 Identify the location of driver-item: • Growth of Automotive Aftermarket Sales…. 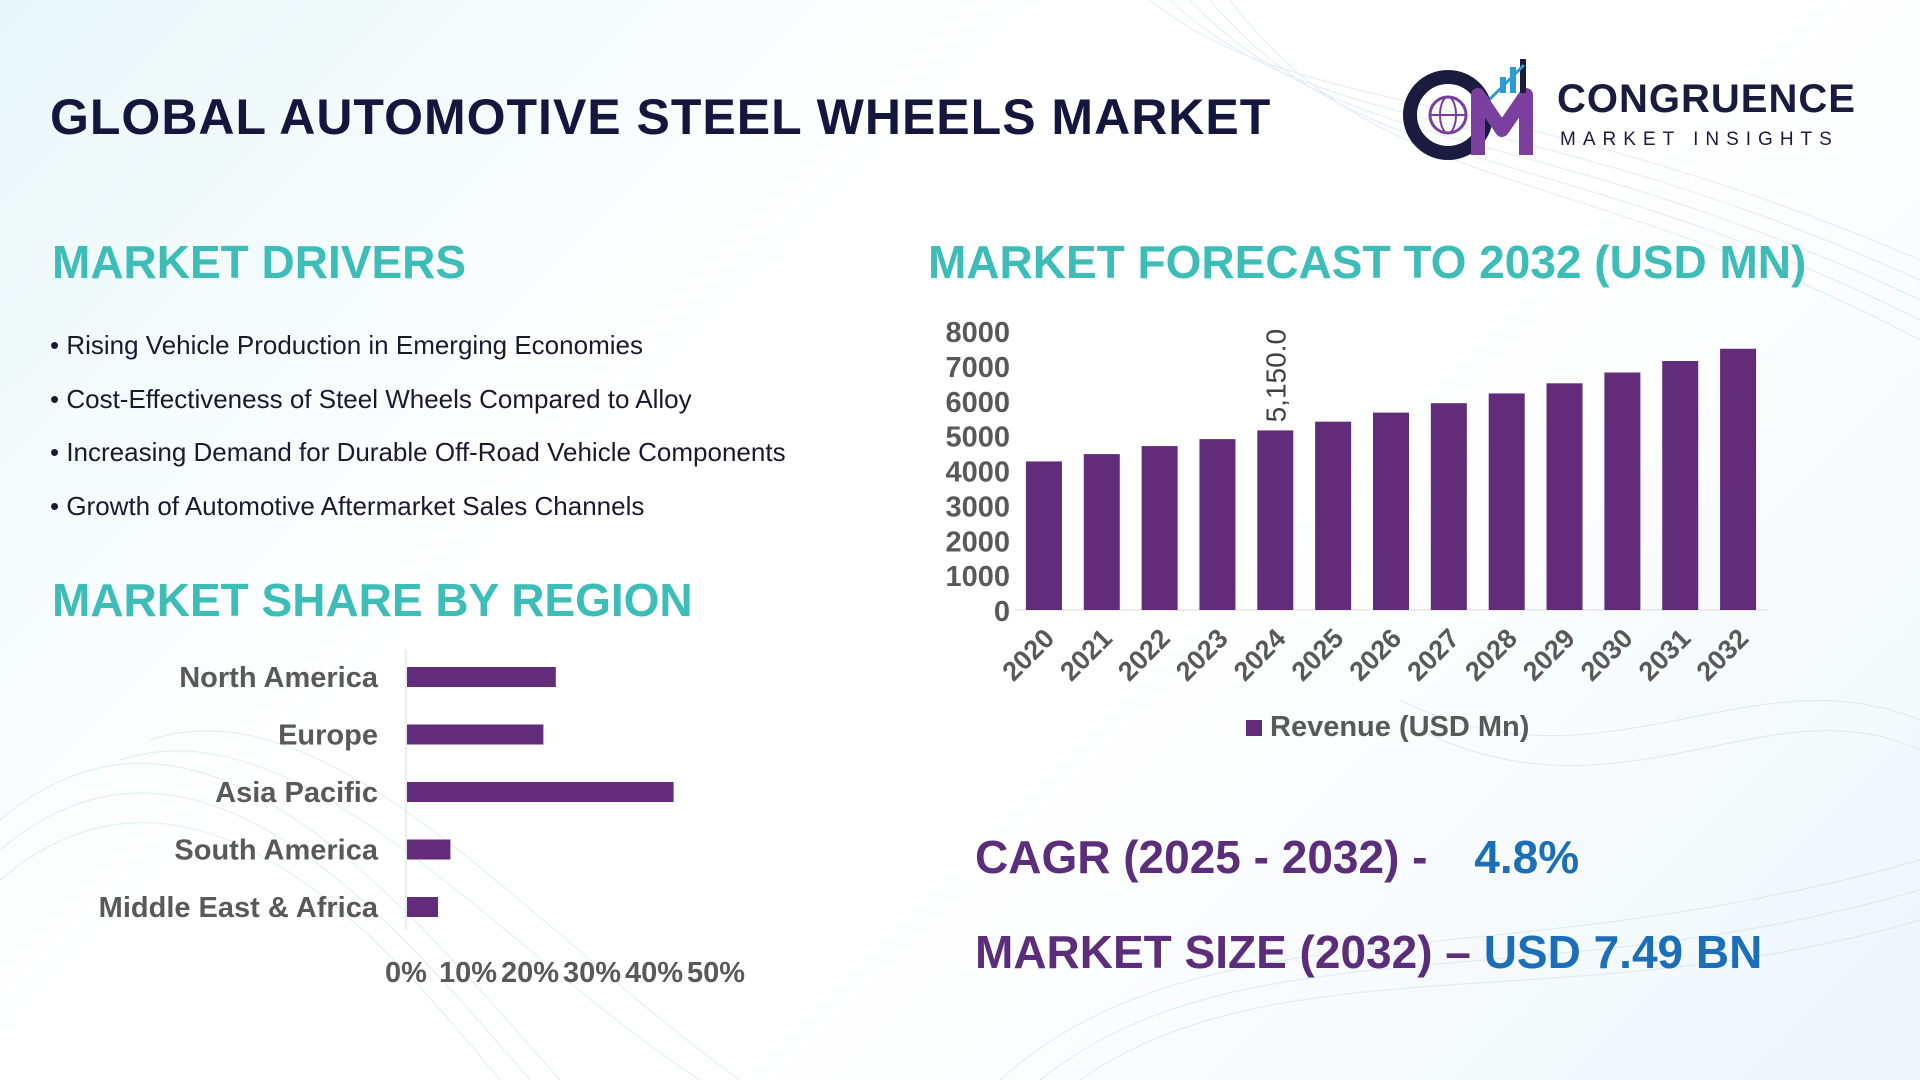
(347, 505).